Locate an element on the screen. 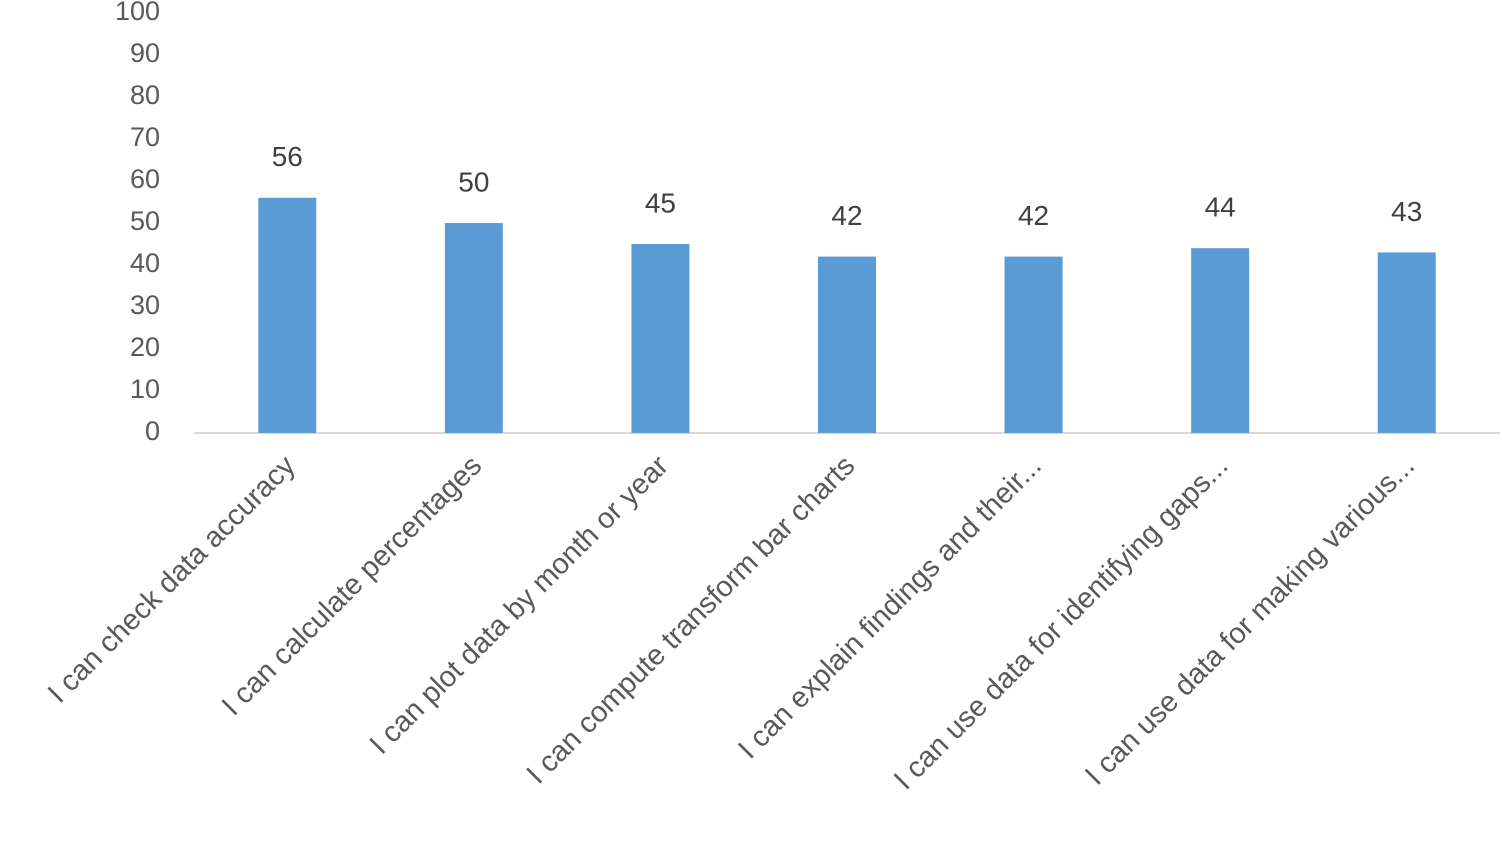  y-tick-label: 50 is located at coordinates (145, 221).